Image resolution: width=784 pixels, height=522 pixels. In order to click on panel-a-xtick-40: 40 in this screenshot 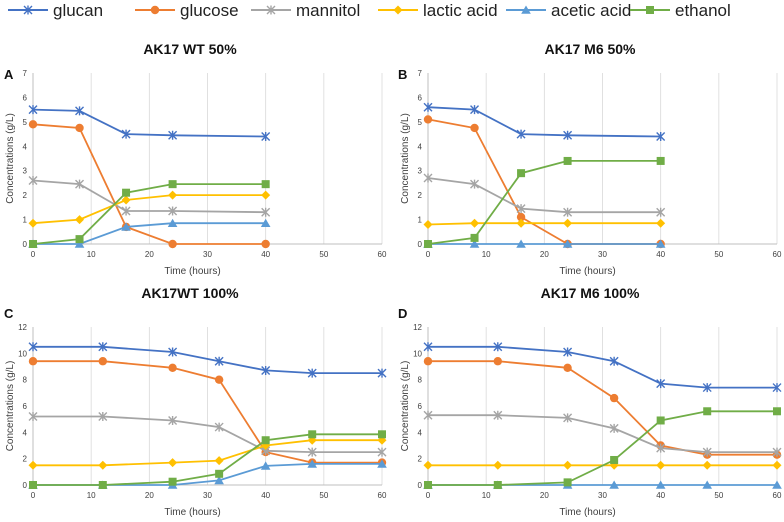, I will do `click(265, 254)`.